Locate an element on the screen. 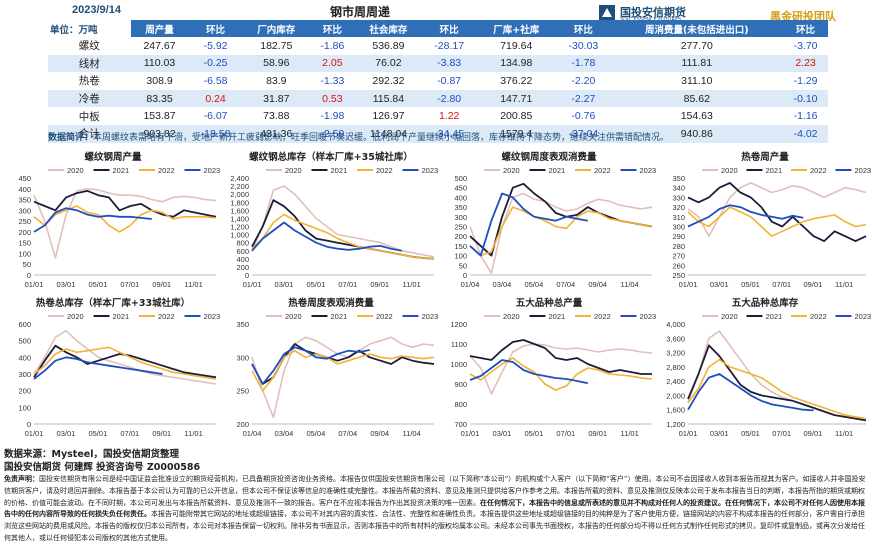 This screenshot has height=560, width=872. report-title: 钢市周周递 is located at coordinates (360, 12).